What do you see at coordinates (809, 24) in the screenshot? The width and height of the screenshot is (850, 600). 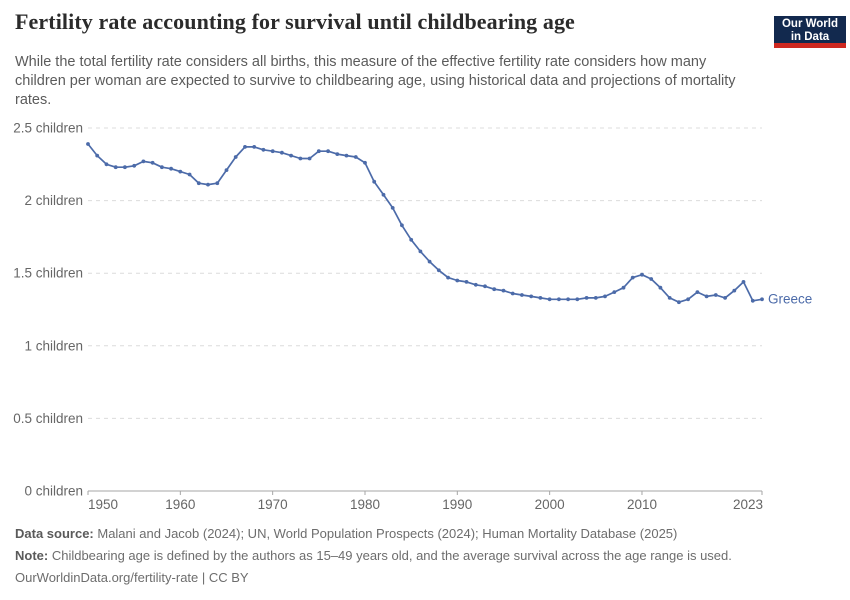 I see `owid-logo-line1: Our World` at bounding box center [809, 24].